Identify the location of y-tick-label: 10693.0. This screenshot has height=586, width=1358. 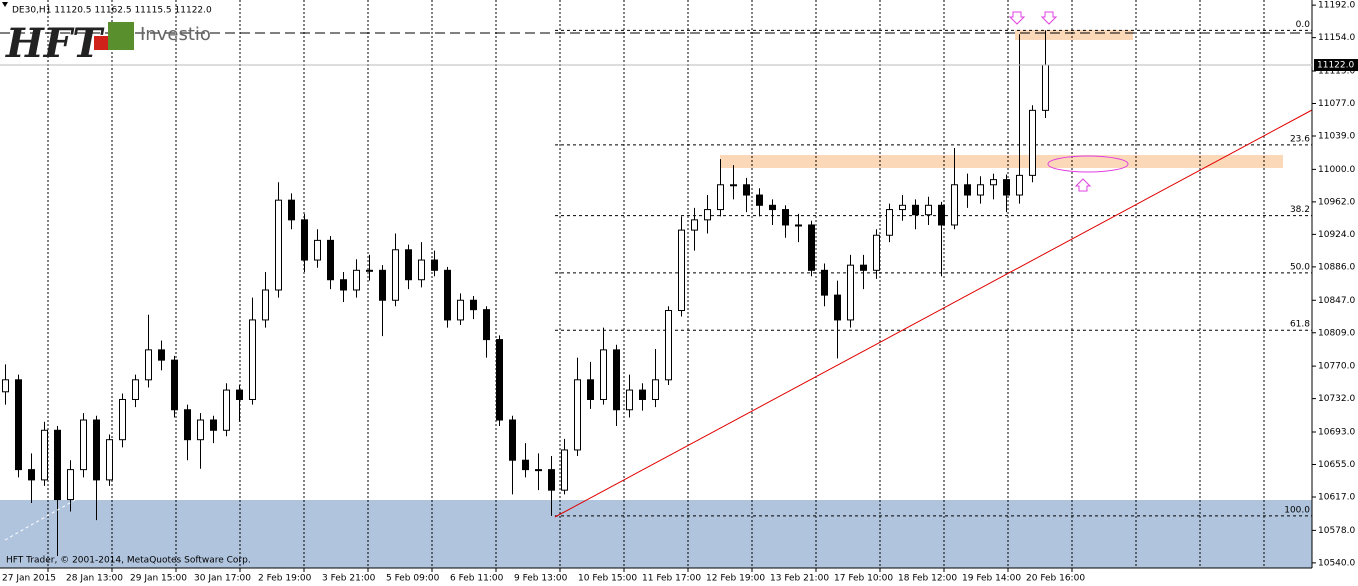
(1336, 432).